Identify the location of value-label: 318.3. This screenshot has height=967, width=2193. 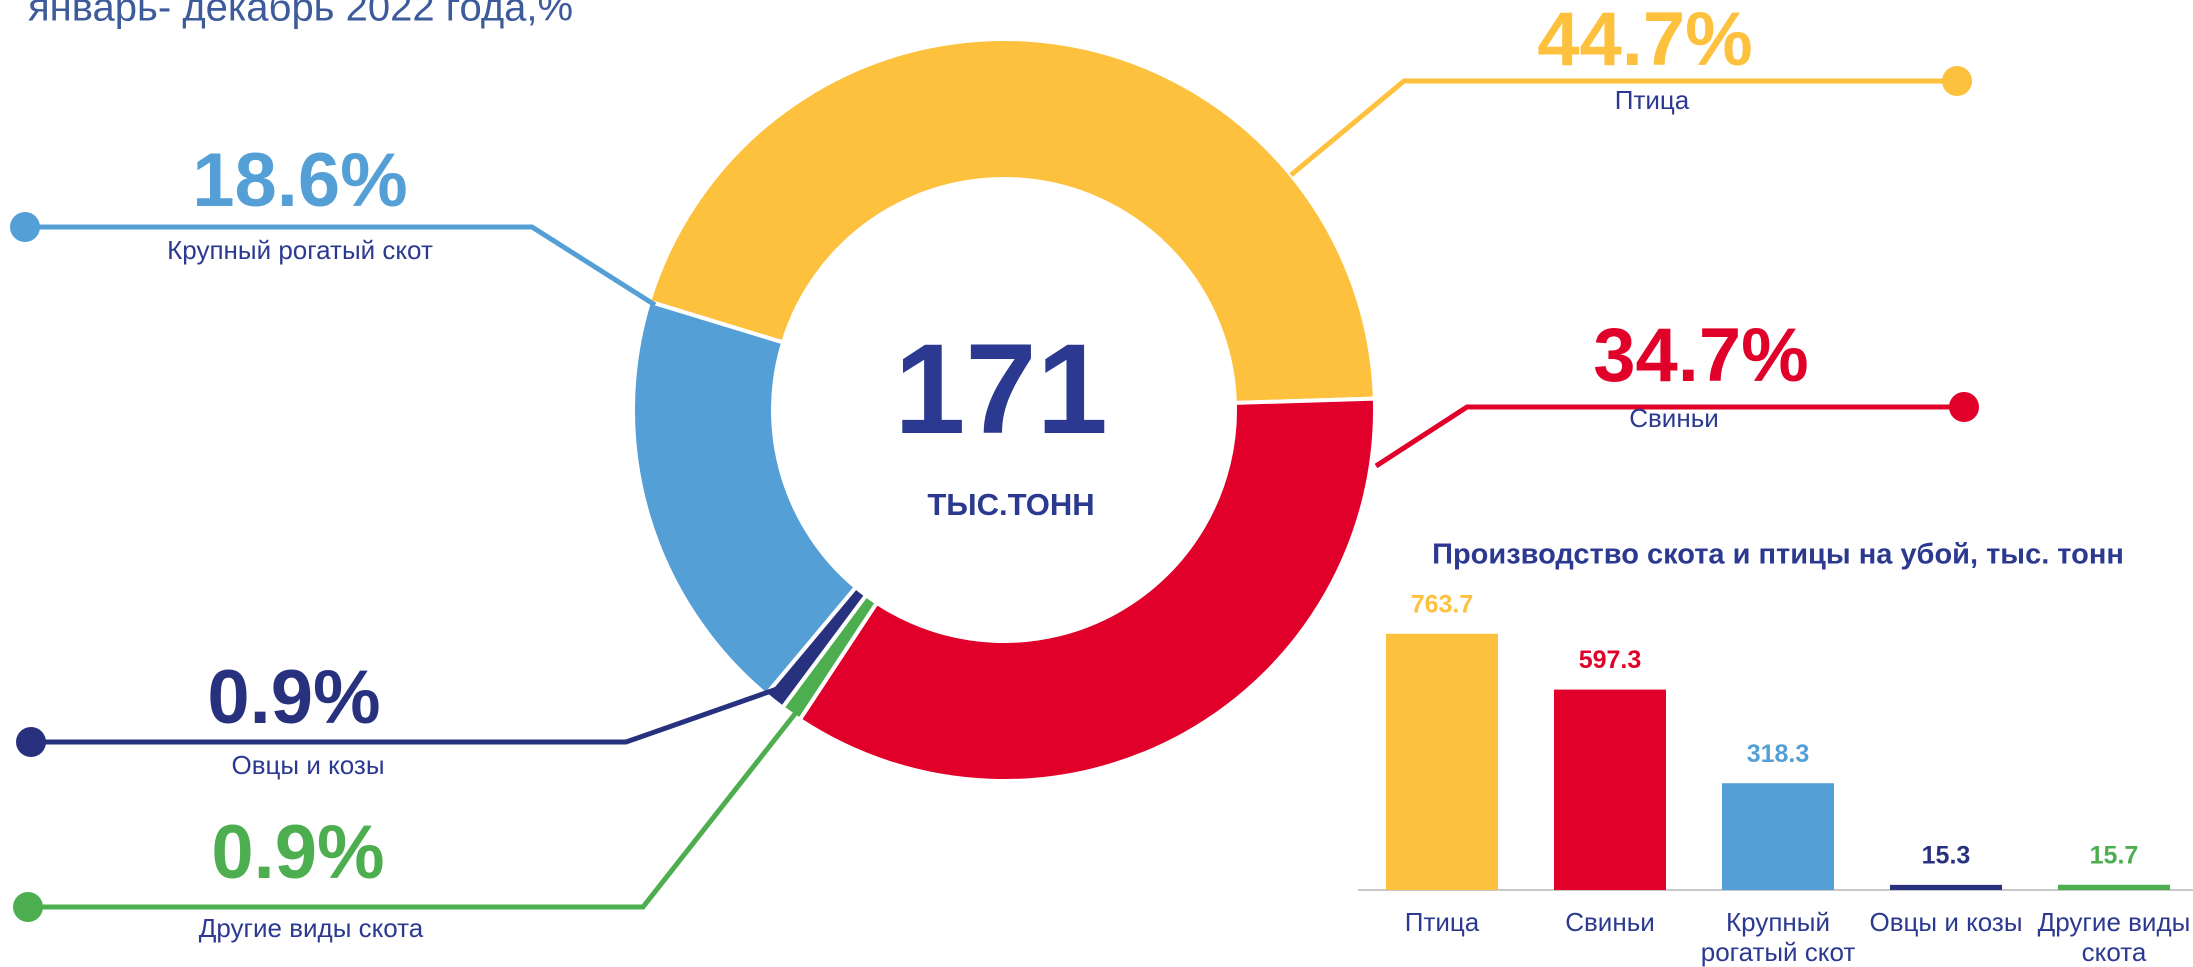
(1778, 754).